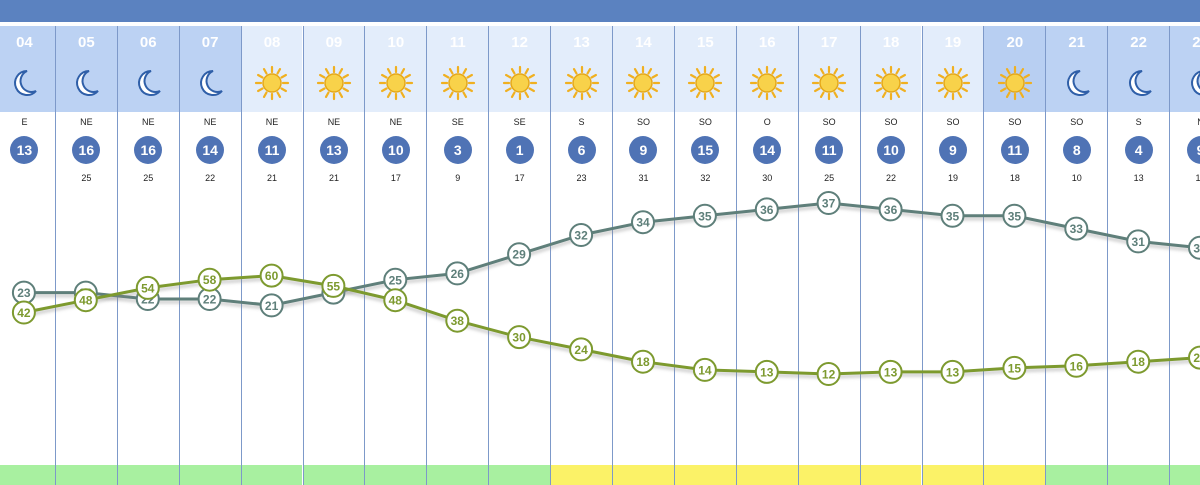 The width and height of the screenshot is (1200, 485). Describe the element at coordinates (643, 42) in the screenshot. I see `hour-label: 14` at that location.